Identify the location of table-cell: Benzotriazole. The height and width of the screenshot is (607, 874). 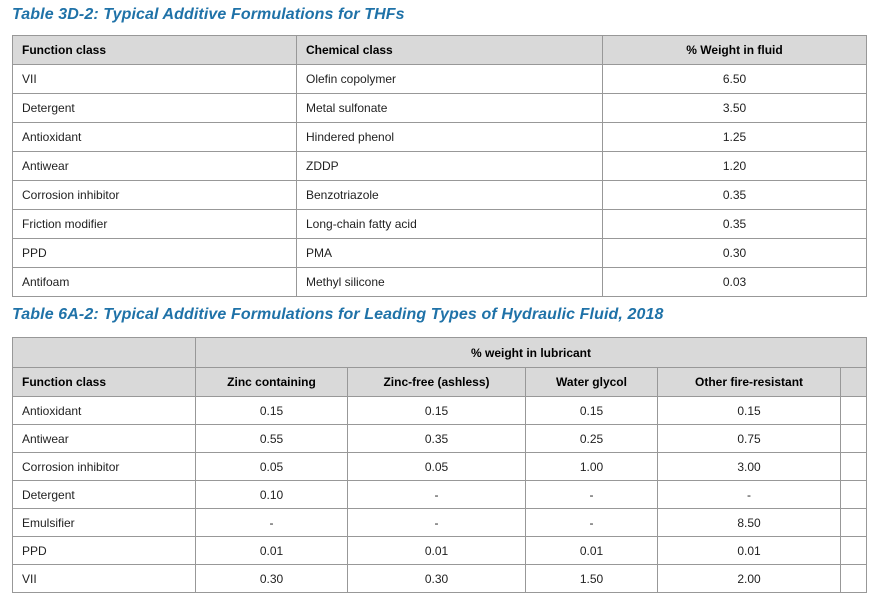
(449, 195).